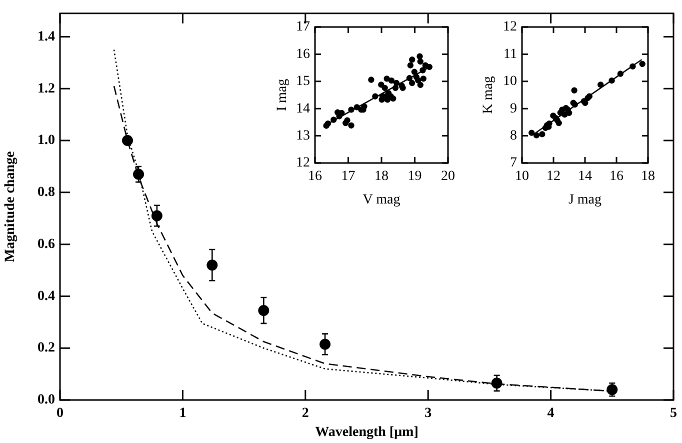 The image size is (682, 443). Describe the element at coordinates (10, 206) in the screenshot. I see `y-axis-title: Magnitude change` at that location.